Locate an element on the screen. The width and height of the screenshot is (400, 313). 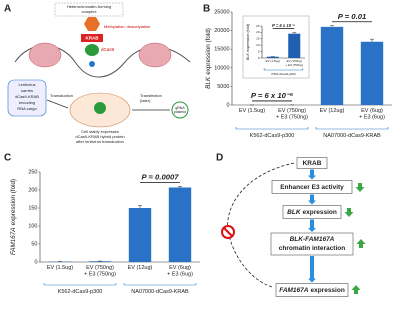
plasmid is located at coordinates (180, 110).